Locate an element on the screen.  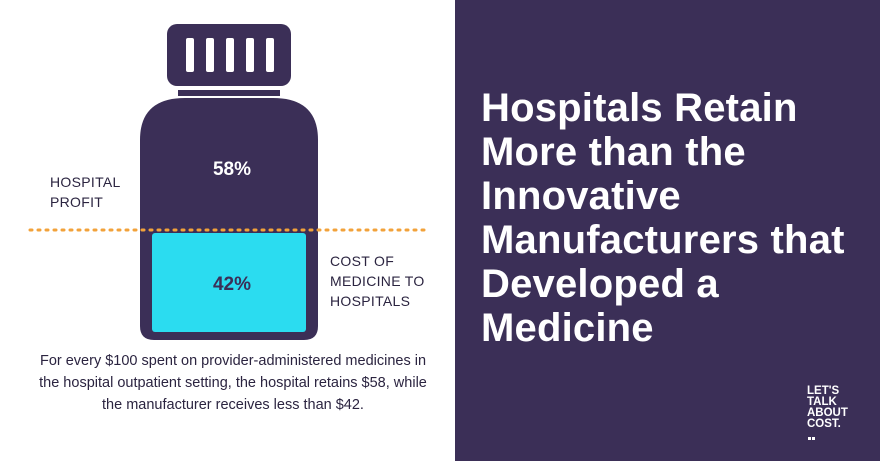
bottle-neck is located at coordinates (229, 93).